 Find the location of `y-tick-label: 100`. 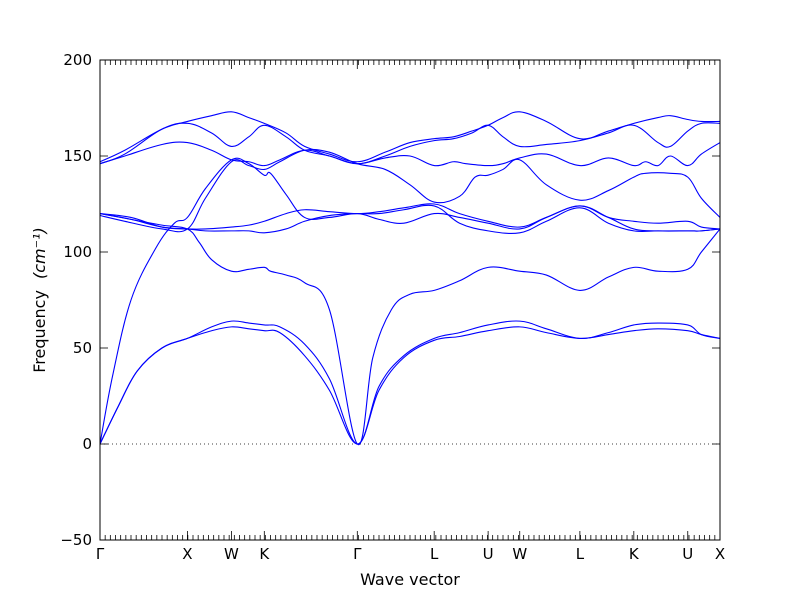

y-tick-label: 100 is located at coordinates (77, 252).